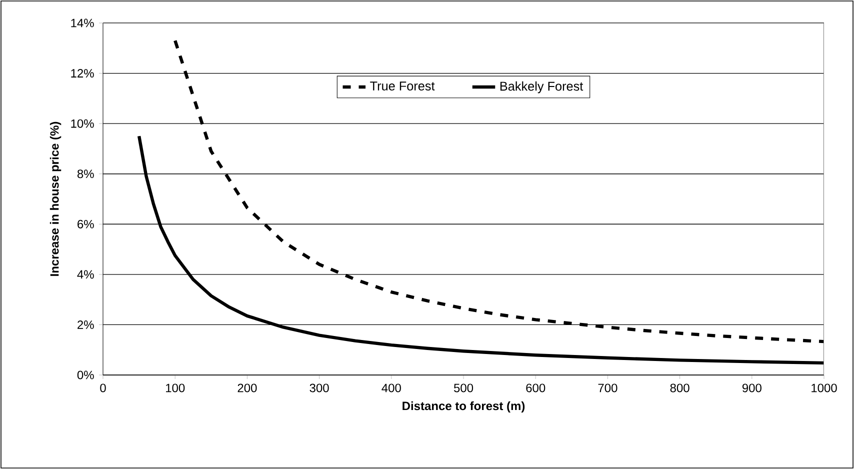 This screenshot has width=854, height=469. What do you see at coordinates (608, 388) in the screenshot?
I see `x-tick-label: 700` at bounding box center [608, 388].